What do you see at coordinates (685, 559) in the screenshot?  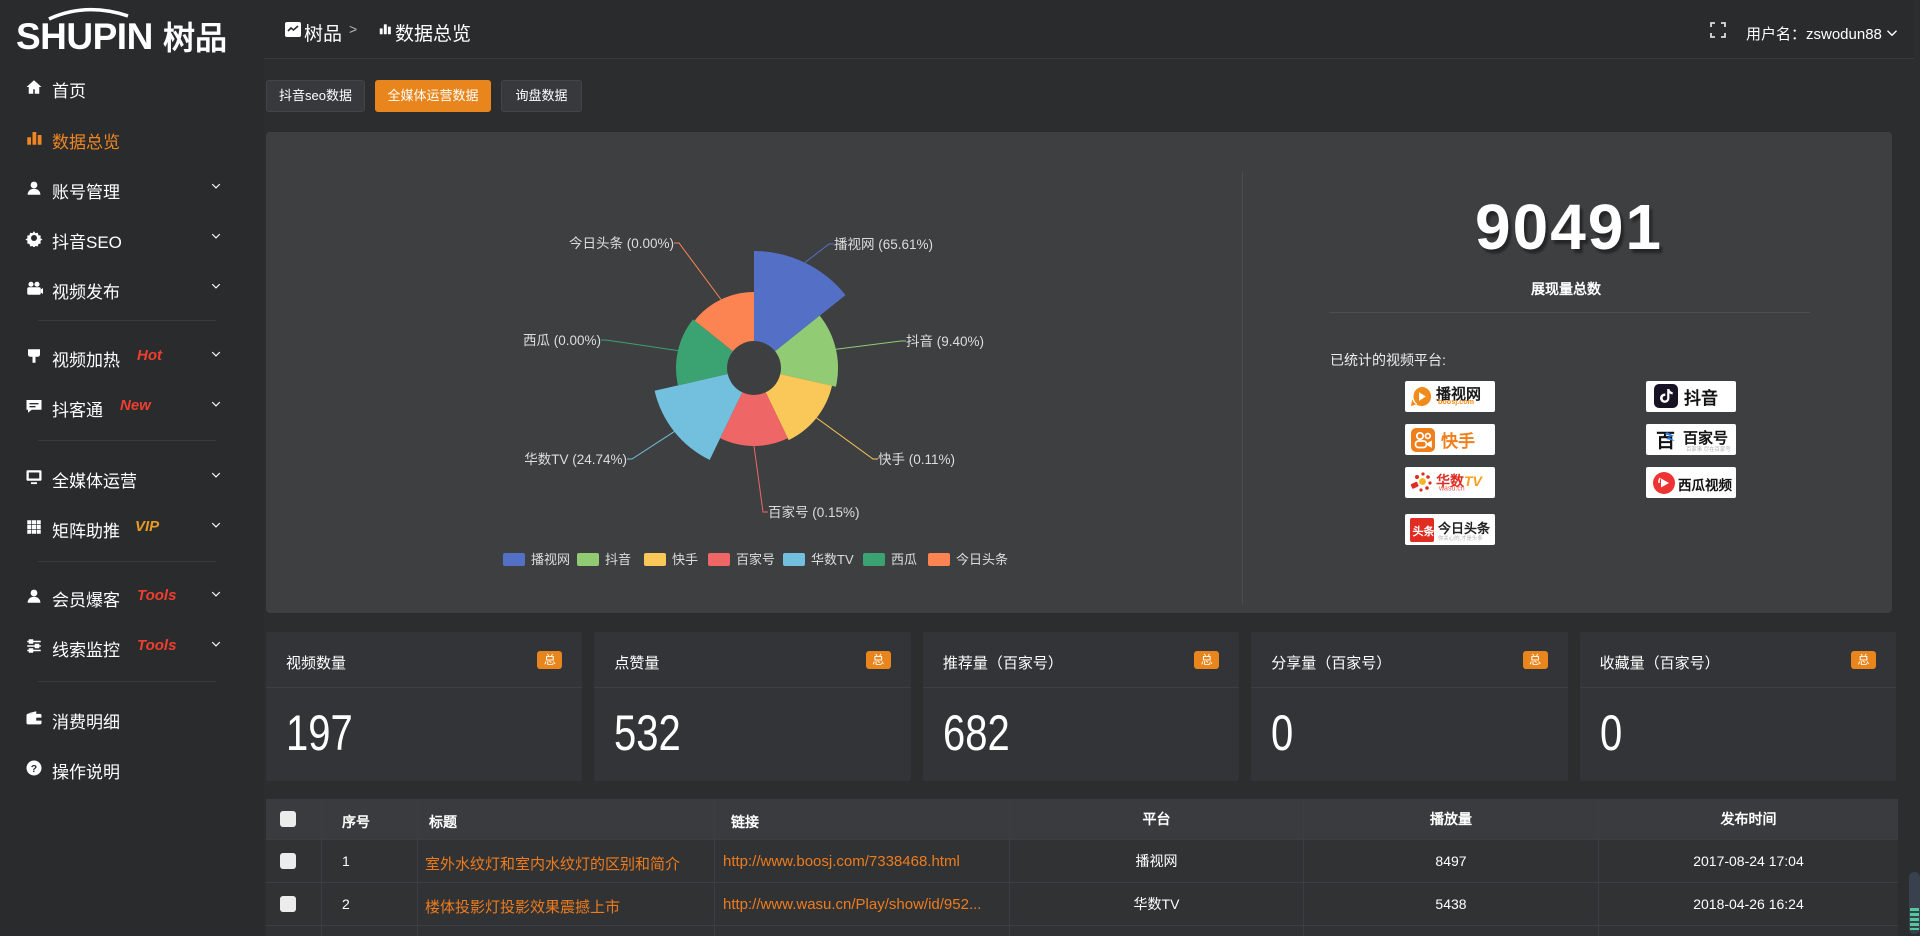 I see `svg-text: 快手` at bounding box center [685, 559].